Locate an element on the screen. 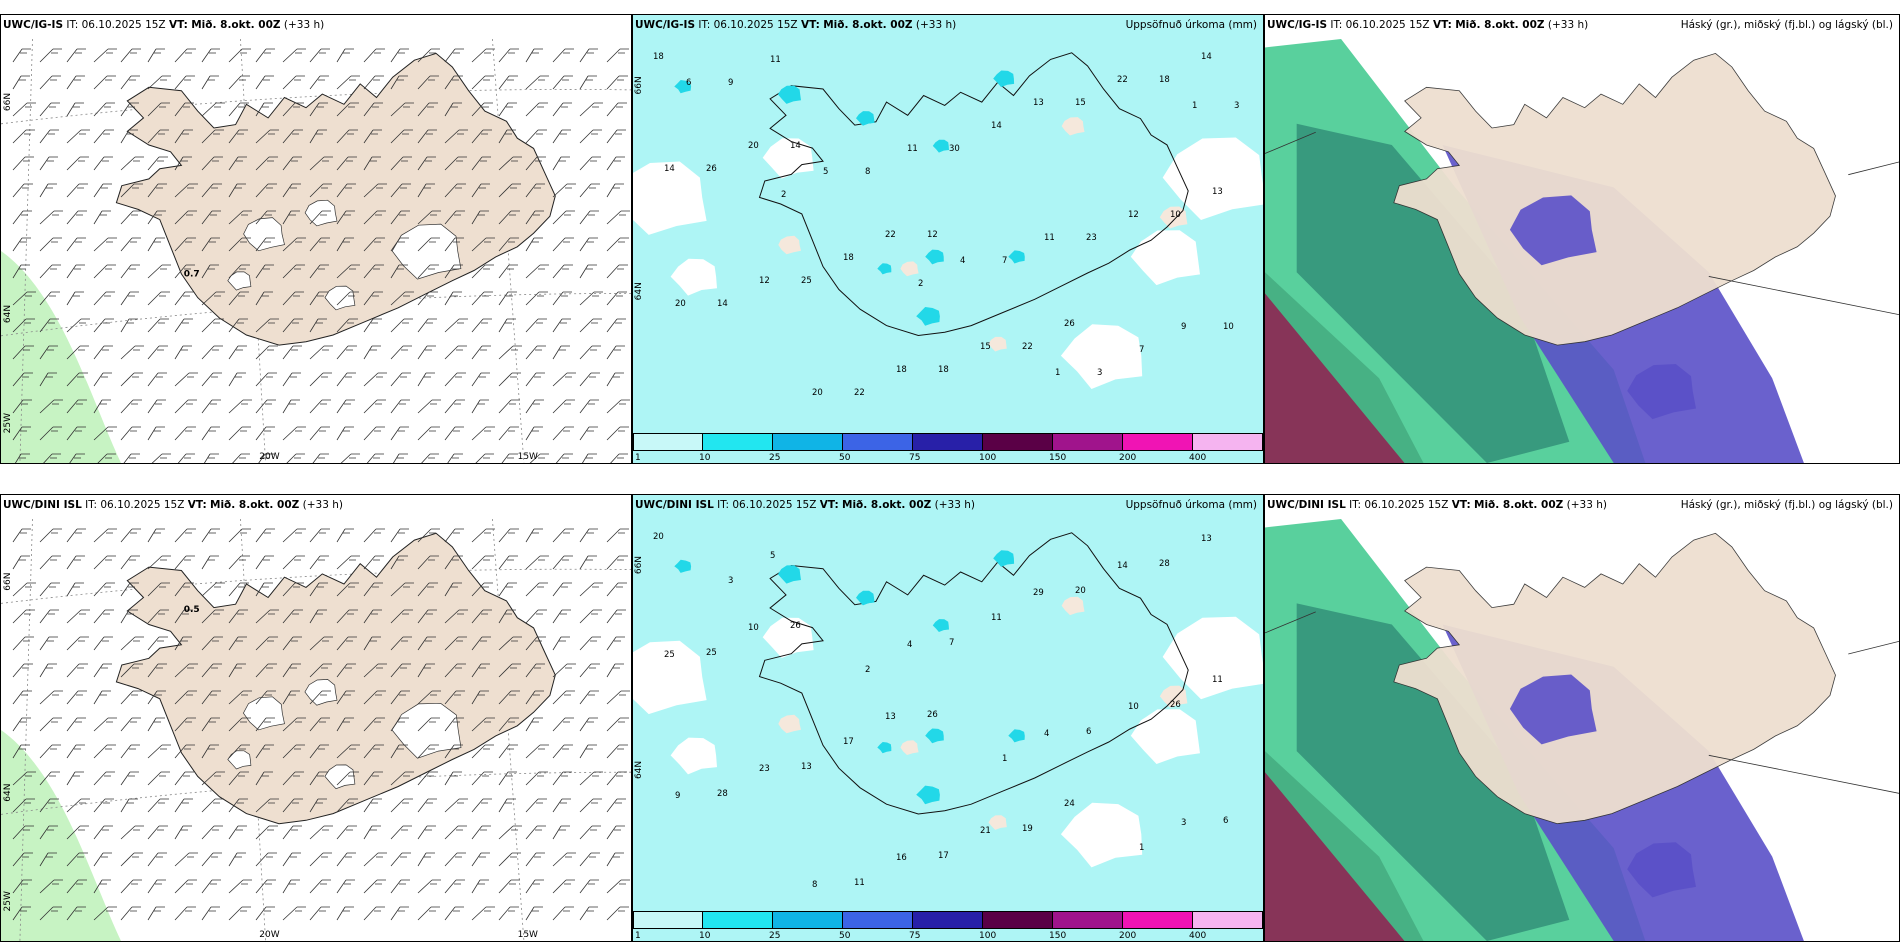  lon-label-left: 25W is located at coordinates (8, 901).